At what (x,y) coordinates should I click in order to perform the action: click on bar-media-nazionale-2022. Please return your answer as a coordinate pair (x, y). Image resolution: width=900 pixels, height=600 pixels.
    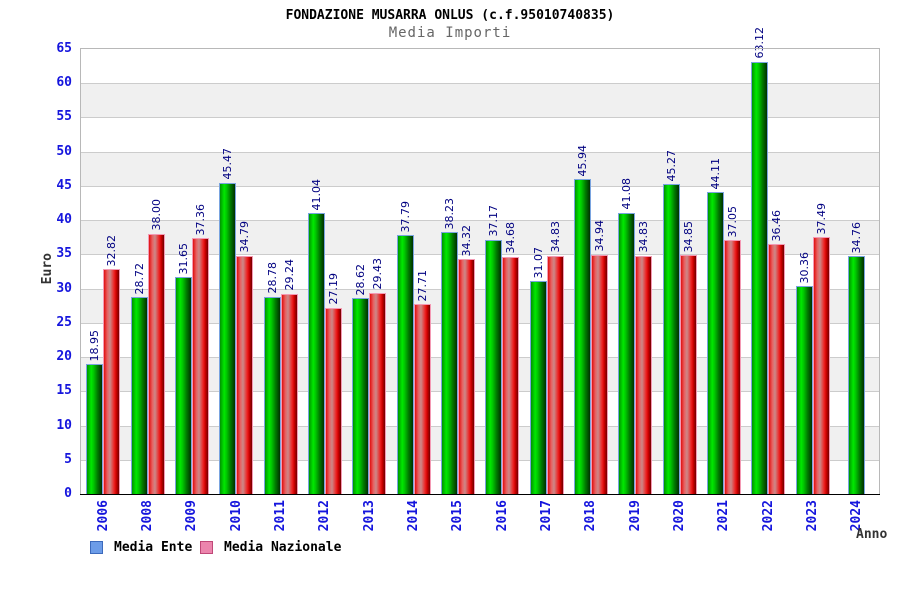
    Looking at the image, I should click on (776, 369).